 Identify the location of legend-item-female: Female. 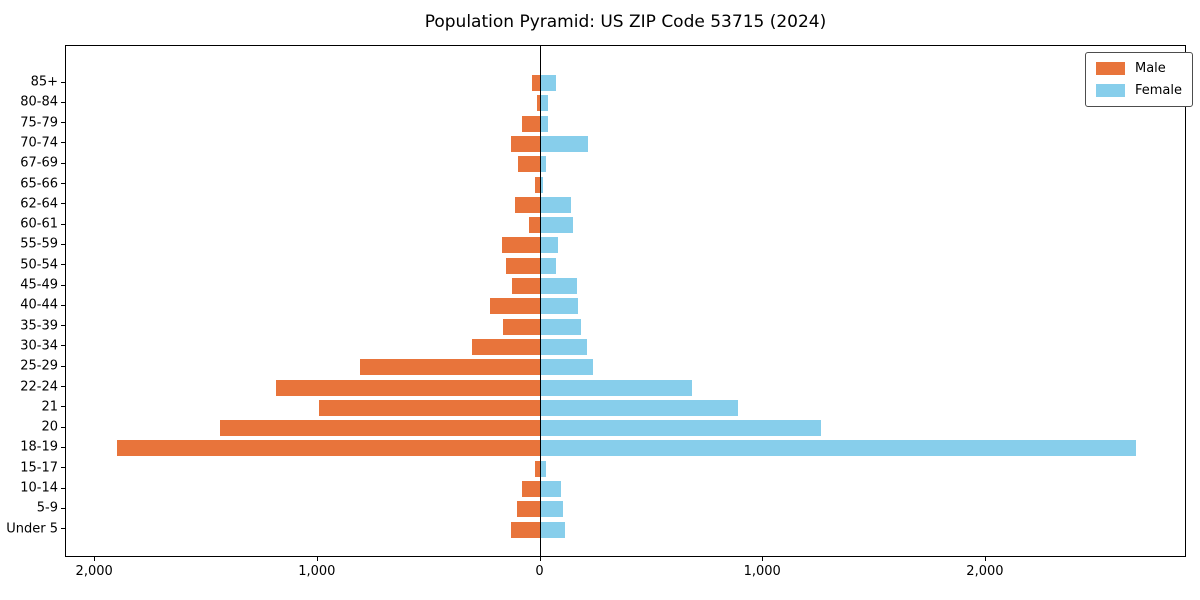
(1139, 90).